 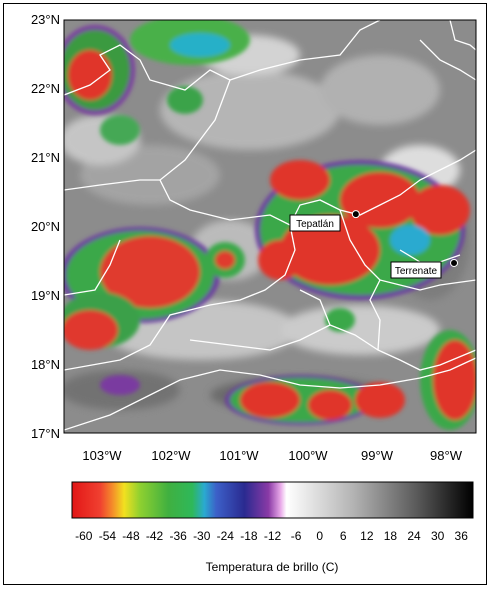 I want to click on lon-tick-label: 99°W, so click(x=377, y=455).